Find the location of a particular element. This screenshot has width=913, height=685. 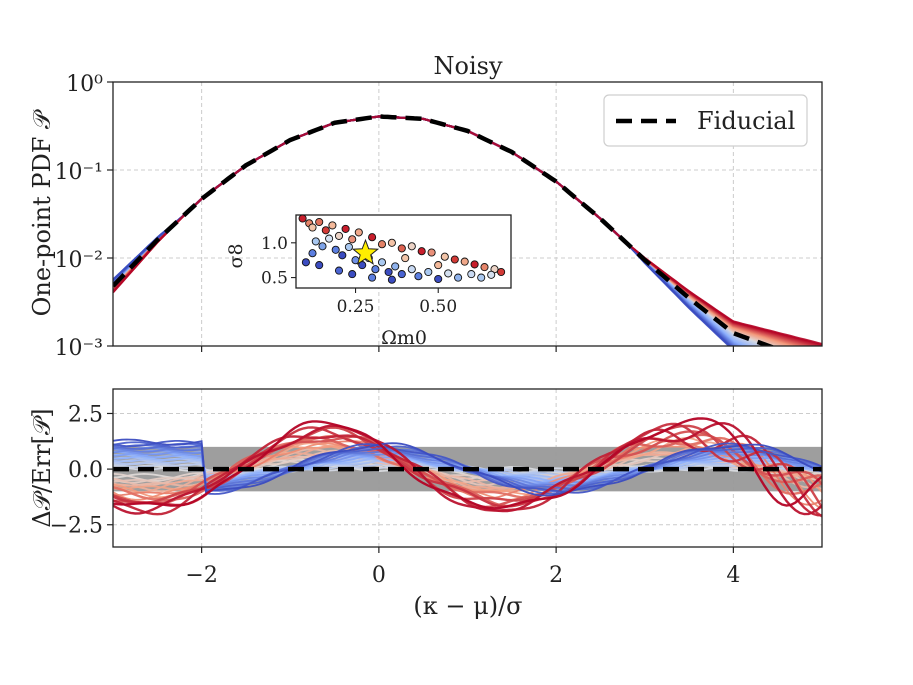

bottom-ylabel: Δ𝒫/Err[𝒫] is located at coordinates (42, 467).